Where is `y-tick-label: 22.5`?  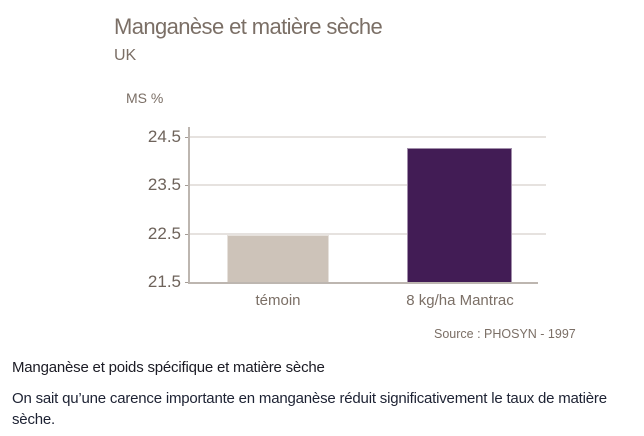
y-tick-label: 22.5 is located at coordinates (164, 233).